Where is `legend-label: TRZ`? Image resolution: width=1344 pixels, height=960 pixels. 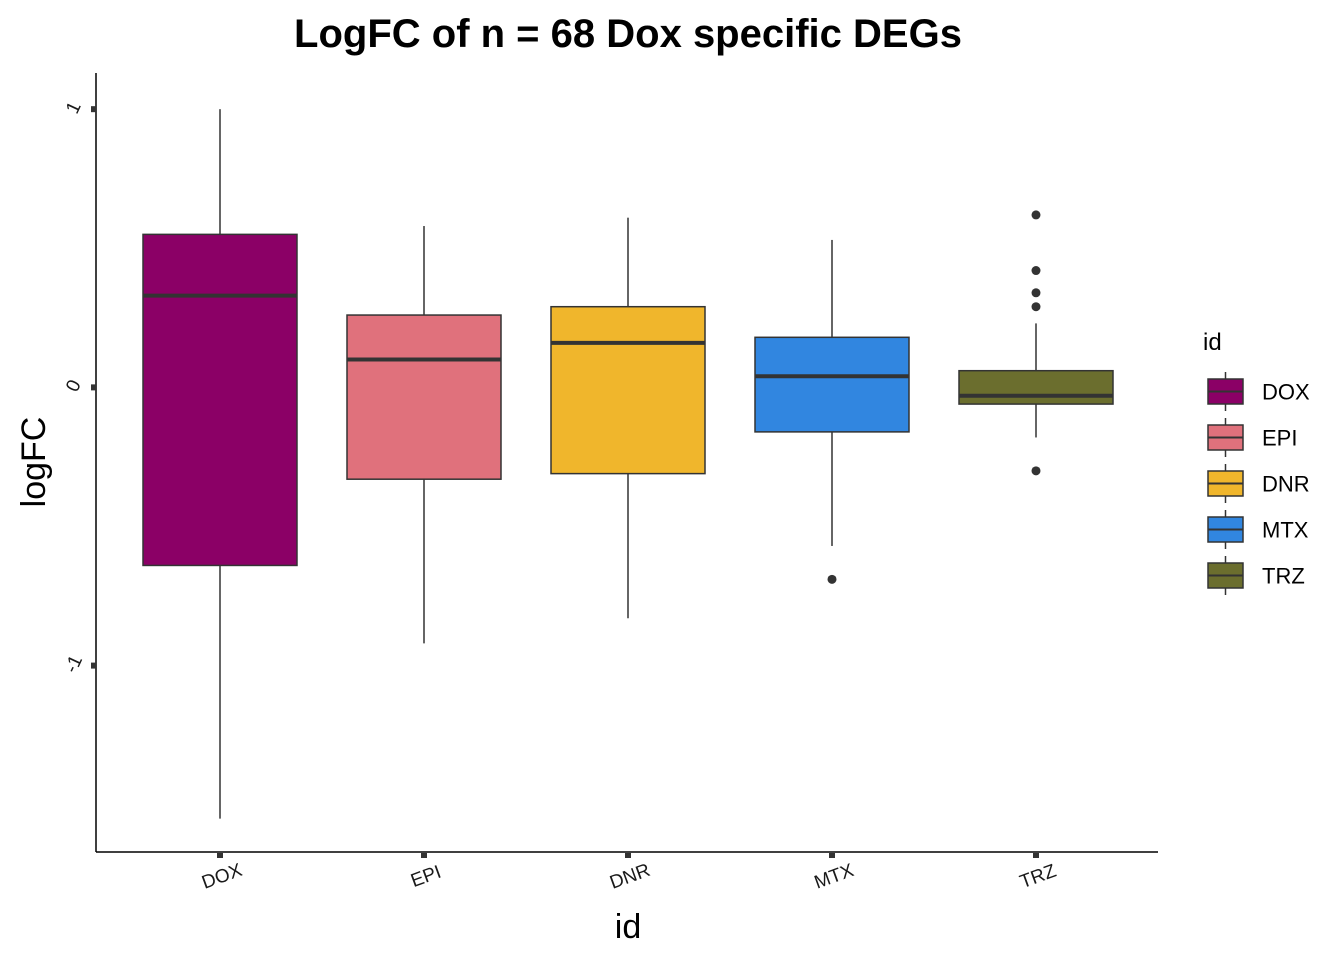 legend-label: TRZ is located at coordinates (1283, 576).